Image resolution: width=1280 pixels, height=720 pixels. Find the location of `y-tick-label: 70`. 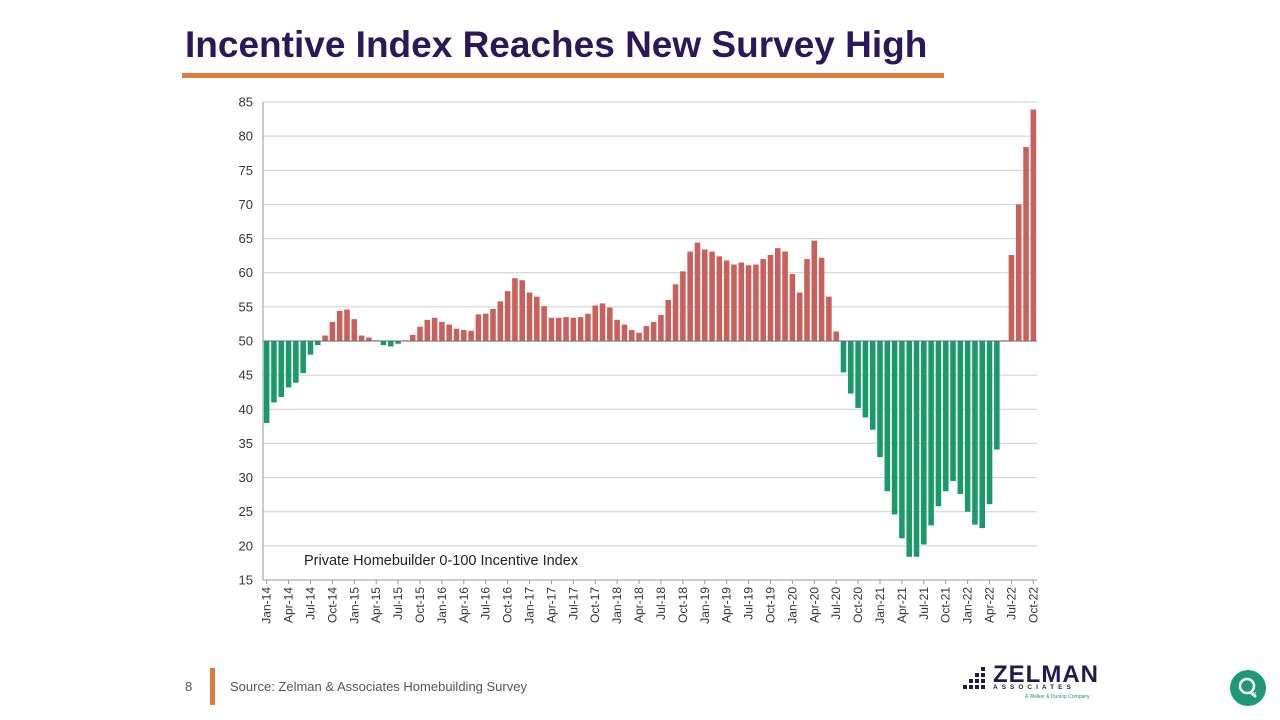

y-tick-label: 70 is located at coordinates (246, 204).